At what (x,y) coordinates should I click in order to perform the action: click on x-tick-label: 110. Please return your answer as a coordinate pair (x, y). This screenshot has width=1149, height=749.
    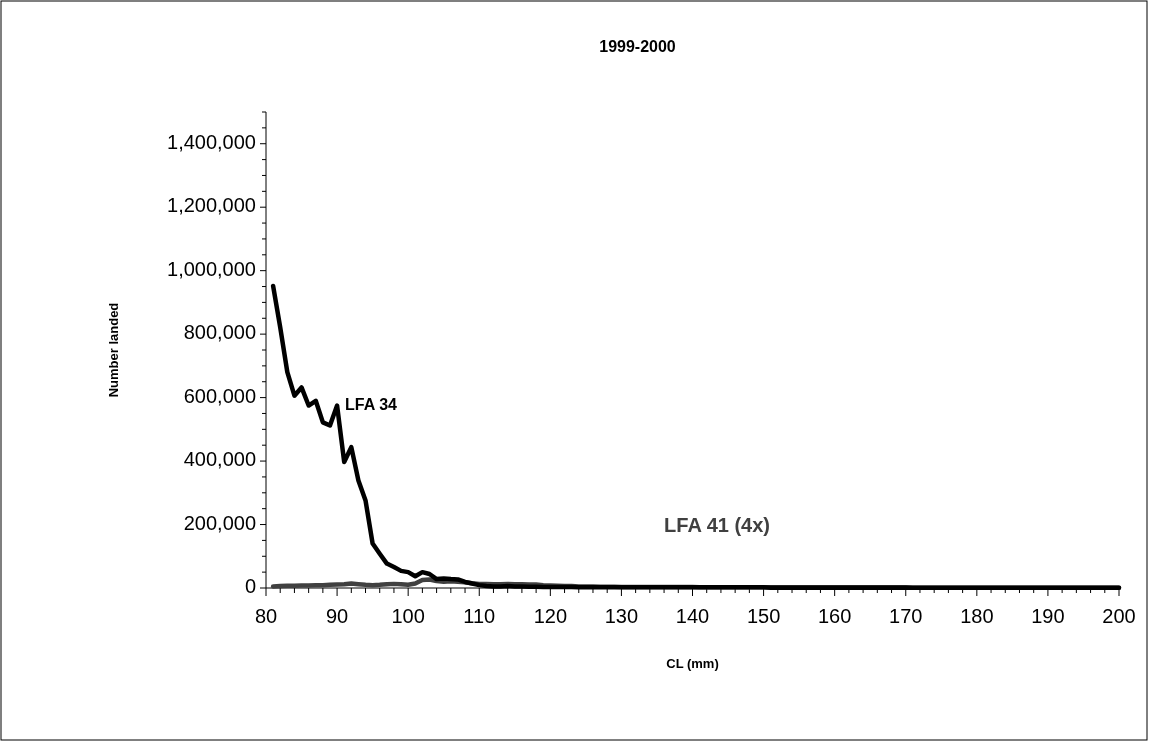
    Looking at the image, I should click on (479, 616).